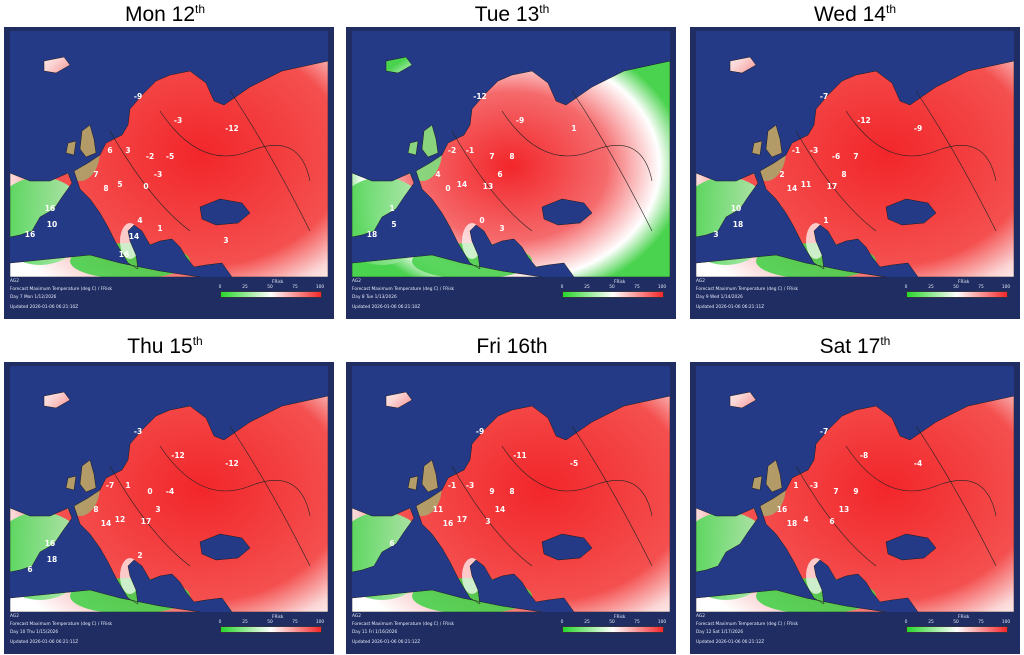 The image size is (1024, 655). I want to click on colorbar, so click(271, 629).